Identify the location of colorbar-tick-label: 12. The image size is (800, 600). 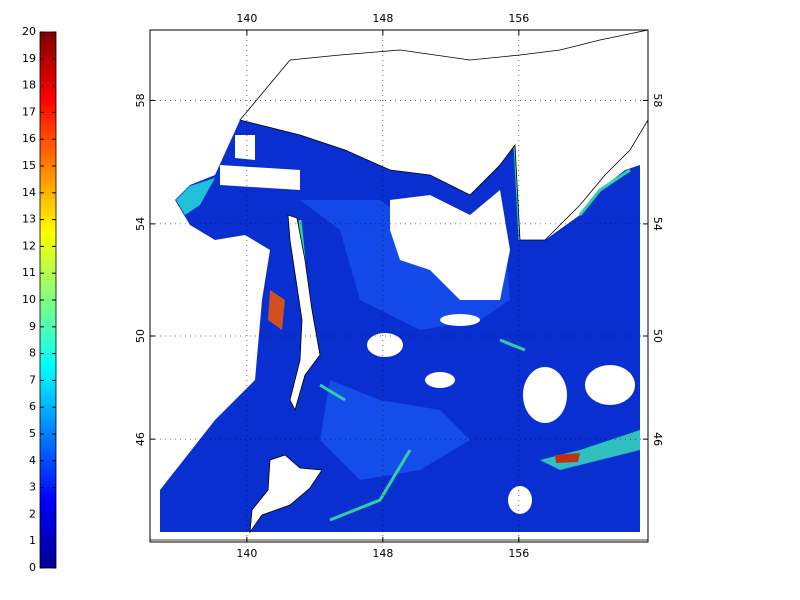
(29, 245).